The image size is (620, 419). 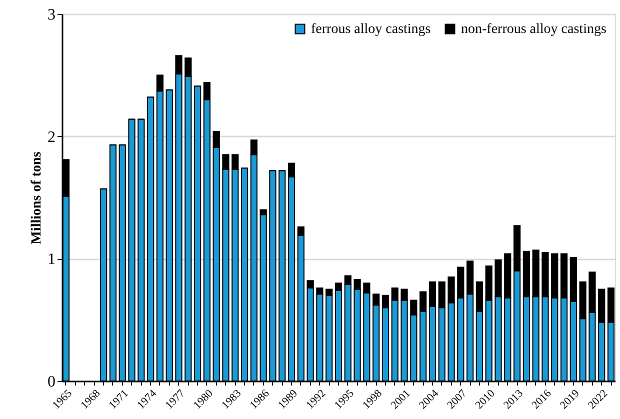 What do you see at coordinates (52, 382) in the screenshot?
I see `y-tick-label: 0` at bounding box center [52, 382].